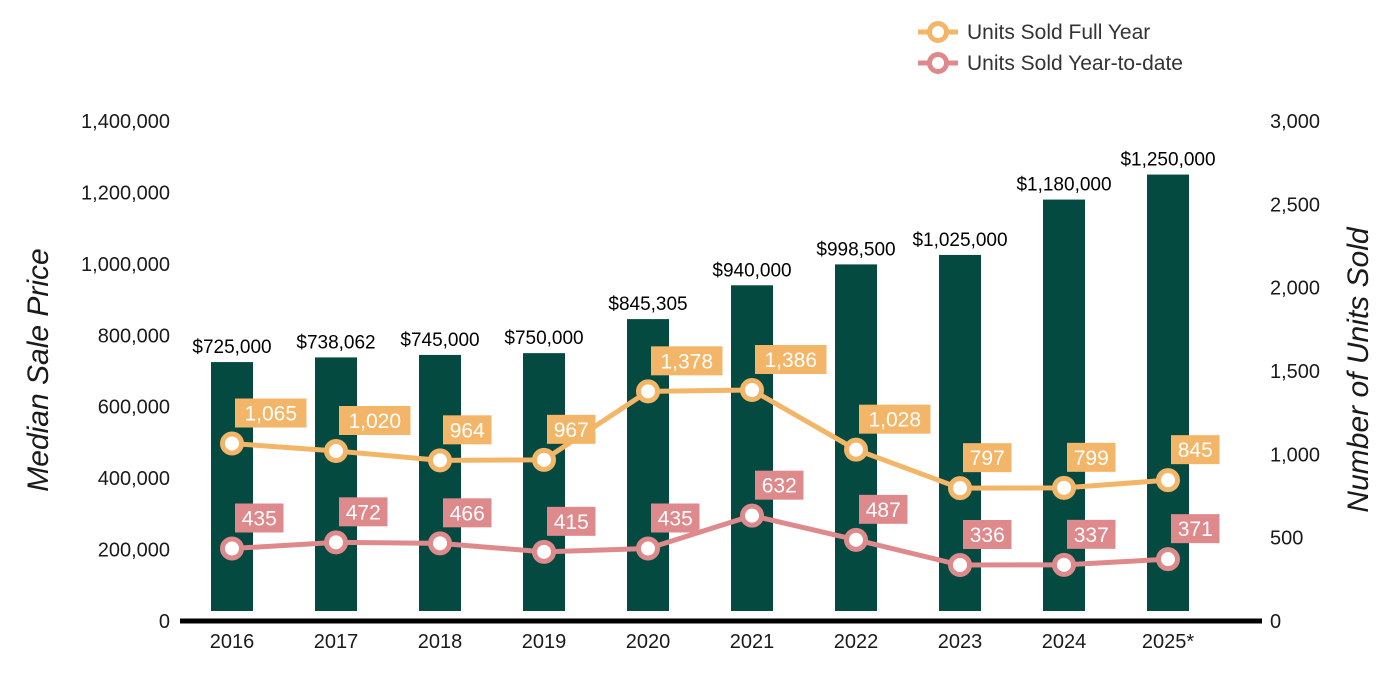 The width and height of the screenshot is (1400, 700). Describe the element at coordinates (232, 642) in the screenshot. I see `x-tick-label: 2016` at that location.